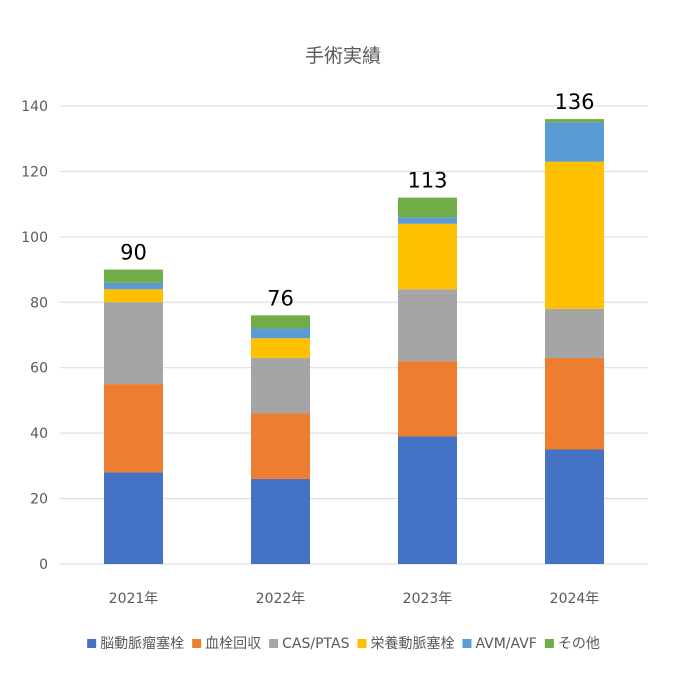 The image size is (687, 691). What do you see at coordinates (34, 238) in the screenshot?
I see `y-tick-label: 100` at bounding box center [34, 238].